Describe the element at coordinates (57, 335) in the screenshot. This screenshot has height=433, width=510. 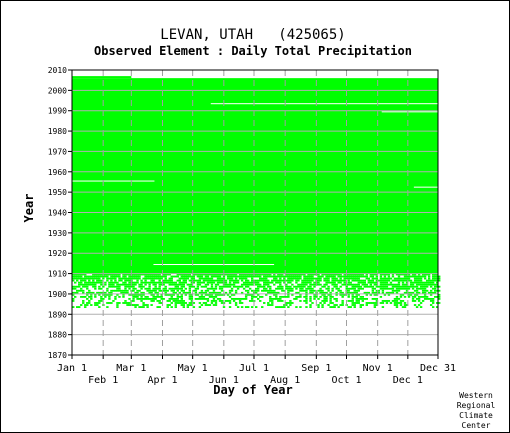
I see `y-tick-label: 1880` at that location.